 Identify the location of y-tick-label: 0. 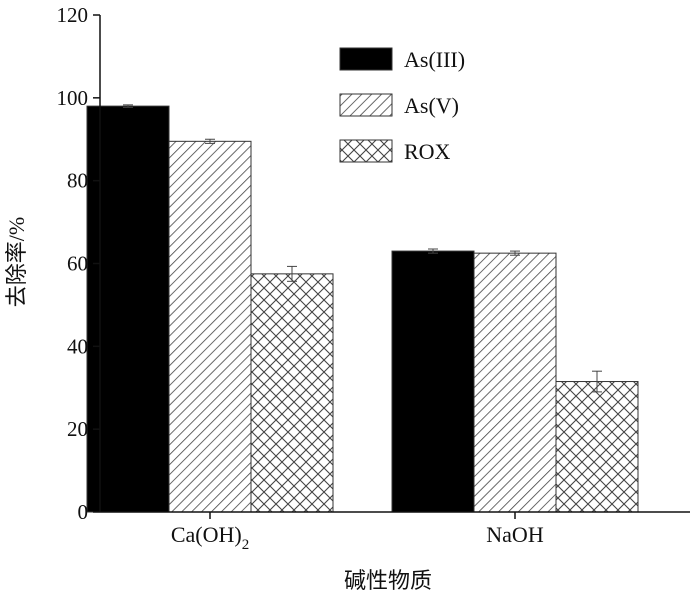
(83, 512).